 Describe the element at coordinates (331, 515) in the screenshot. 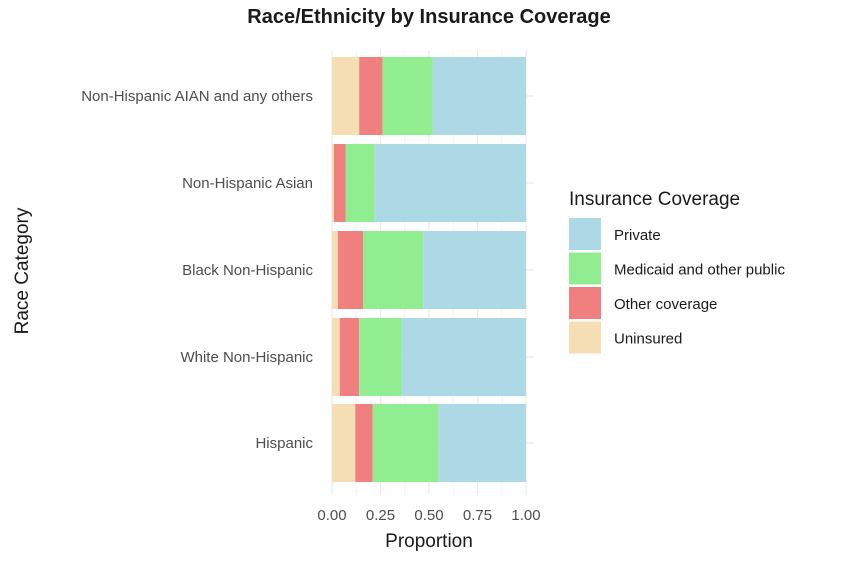

I see `x-tick-label: 0.00` at that location.